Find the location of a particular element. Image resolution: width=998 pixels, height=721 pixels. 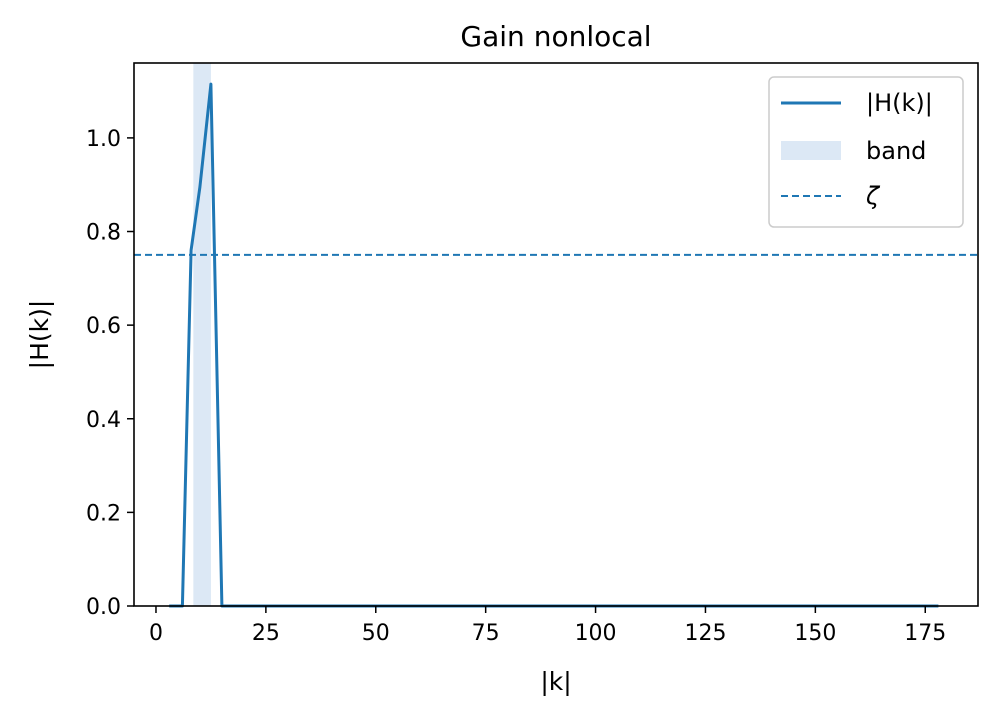

legend-zeta-label: ζ is located at coordinates (873, 196).